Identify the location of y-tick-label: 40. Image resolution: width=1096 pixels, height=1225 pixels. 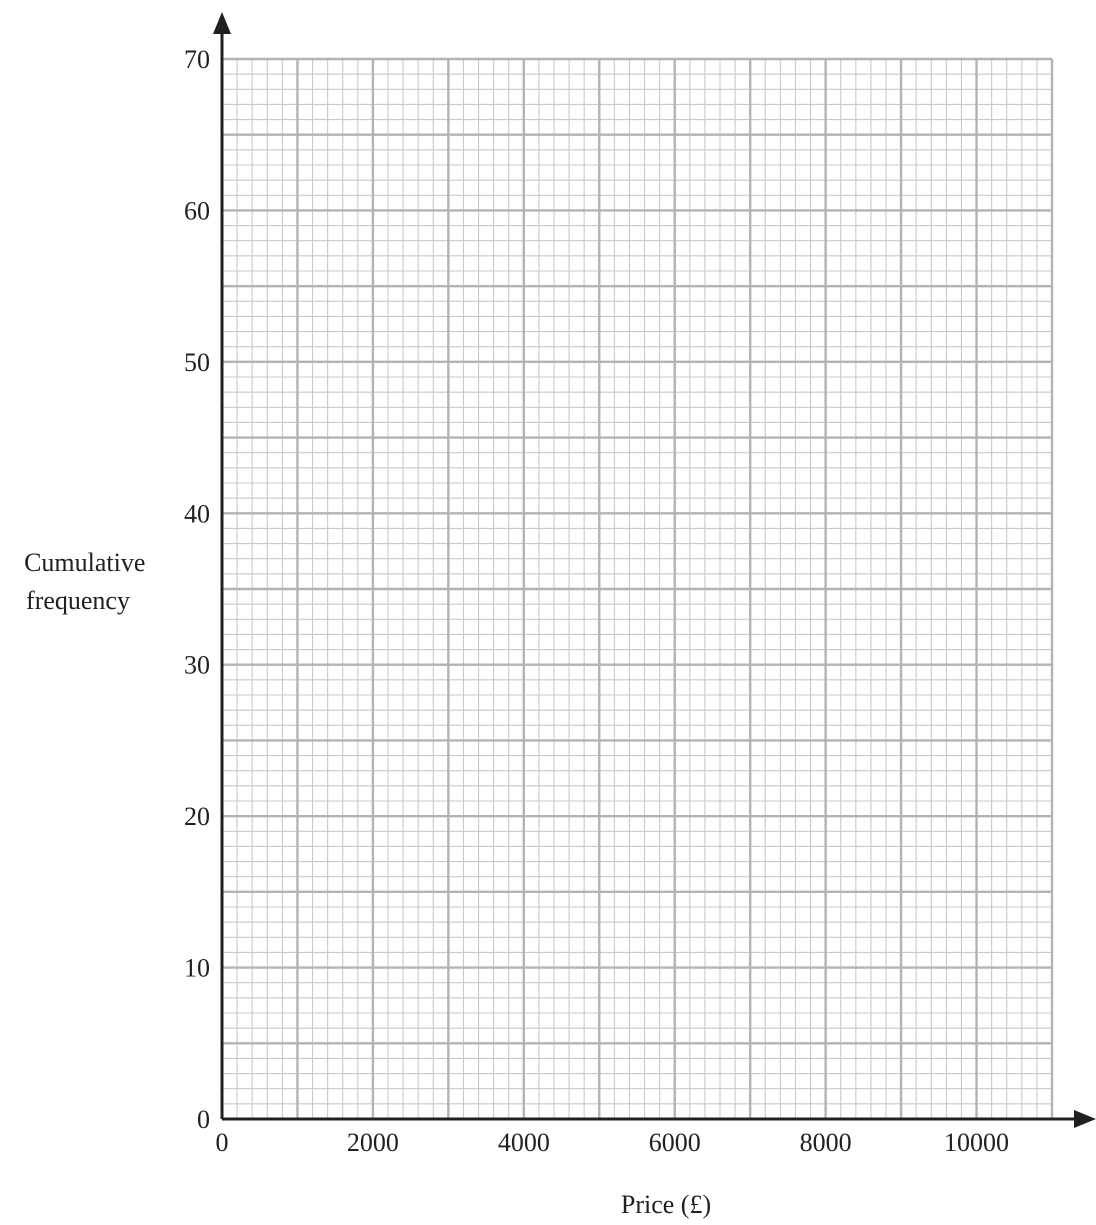
(197, 513).